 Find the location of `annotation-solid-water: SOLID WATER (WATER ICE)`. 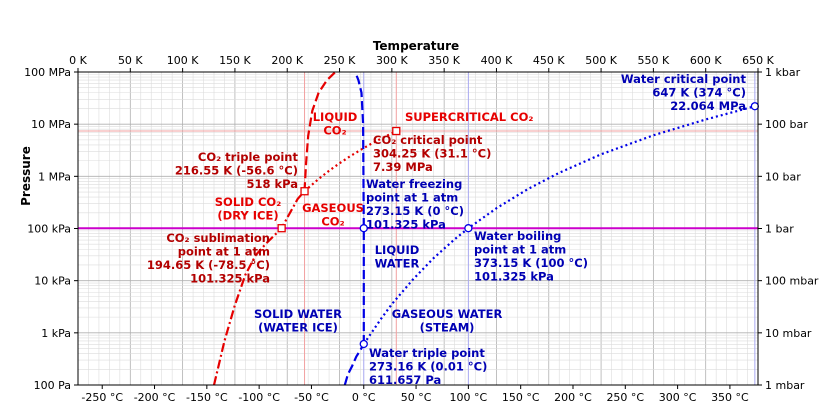

annotation-solid-water: SOLID WATER (WATER ICE) is located at coordinates (298, 321).